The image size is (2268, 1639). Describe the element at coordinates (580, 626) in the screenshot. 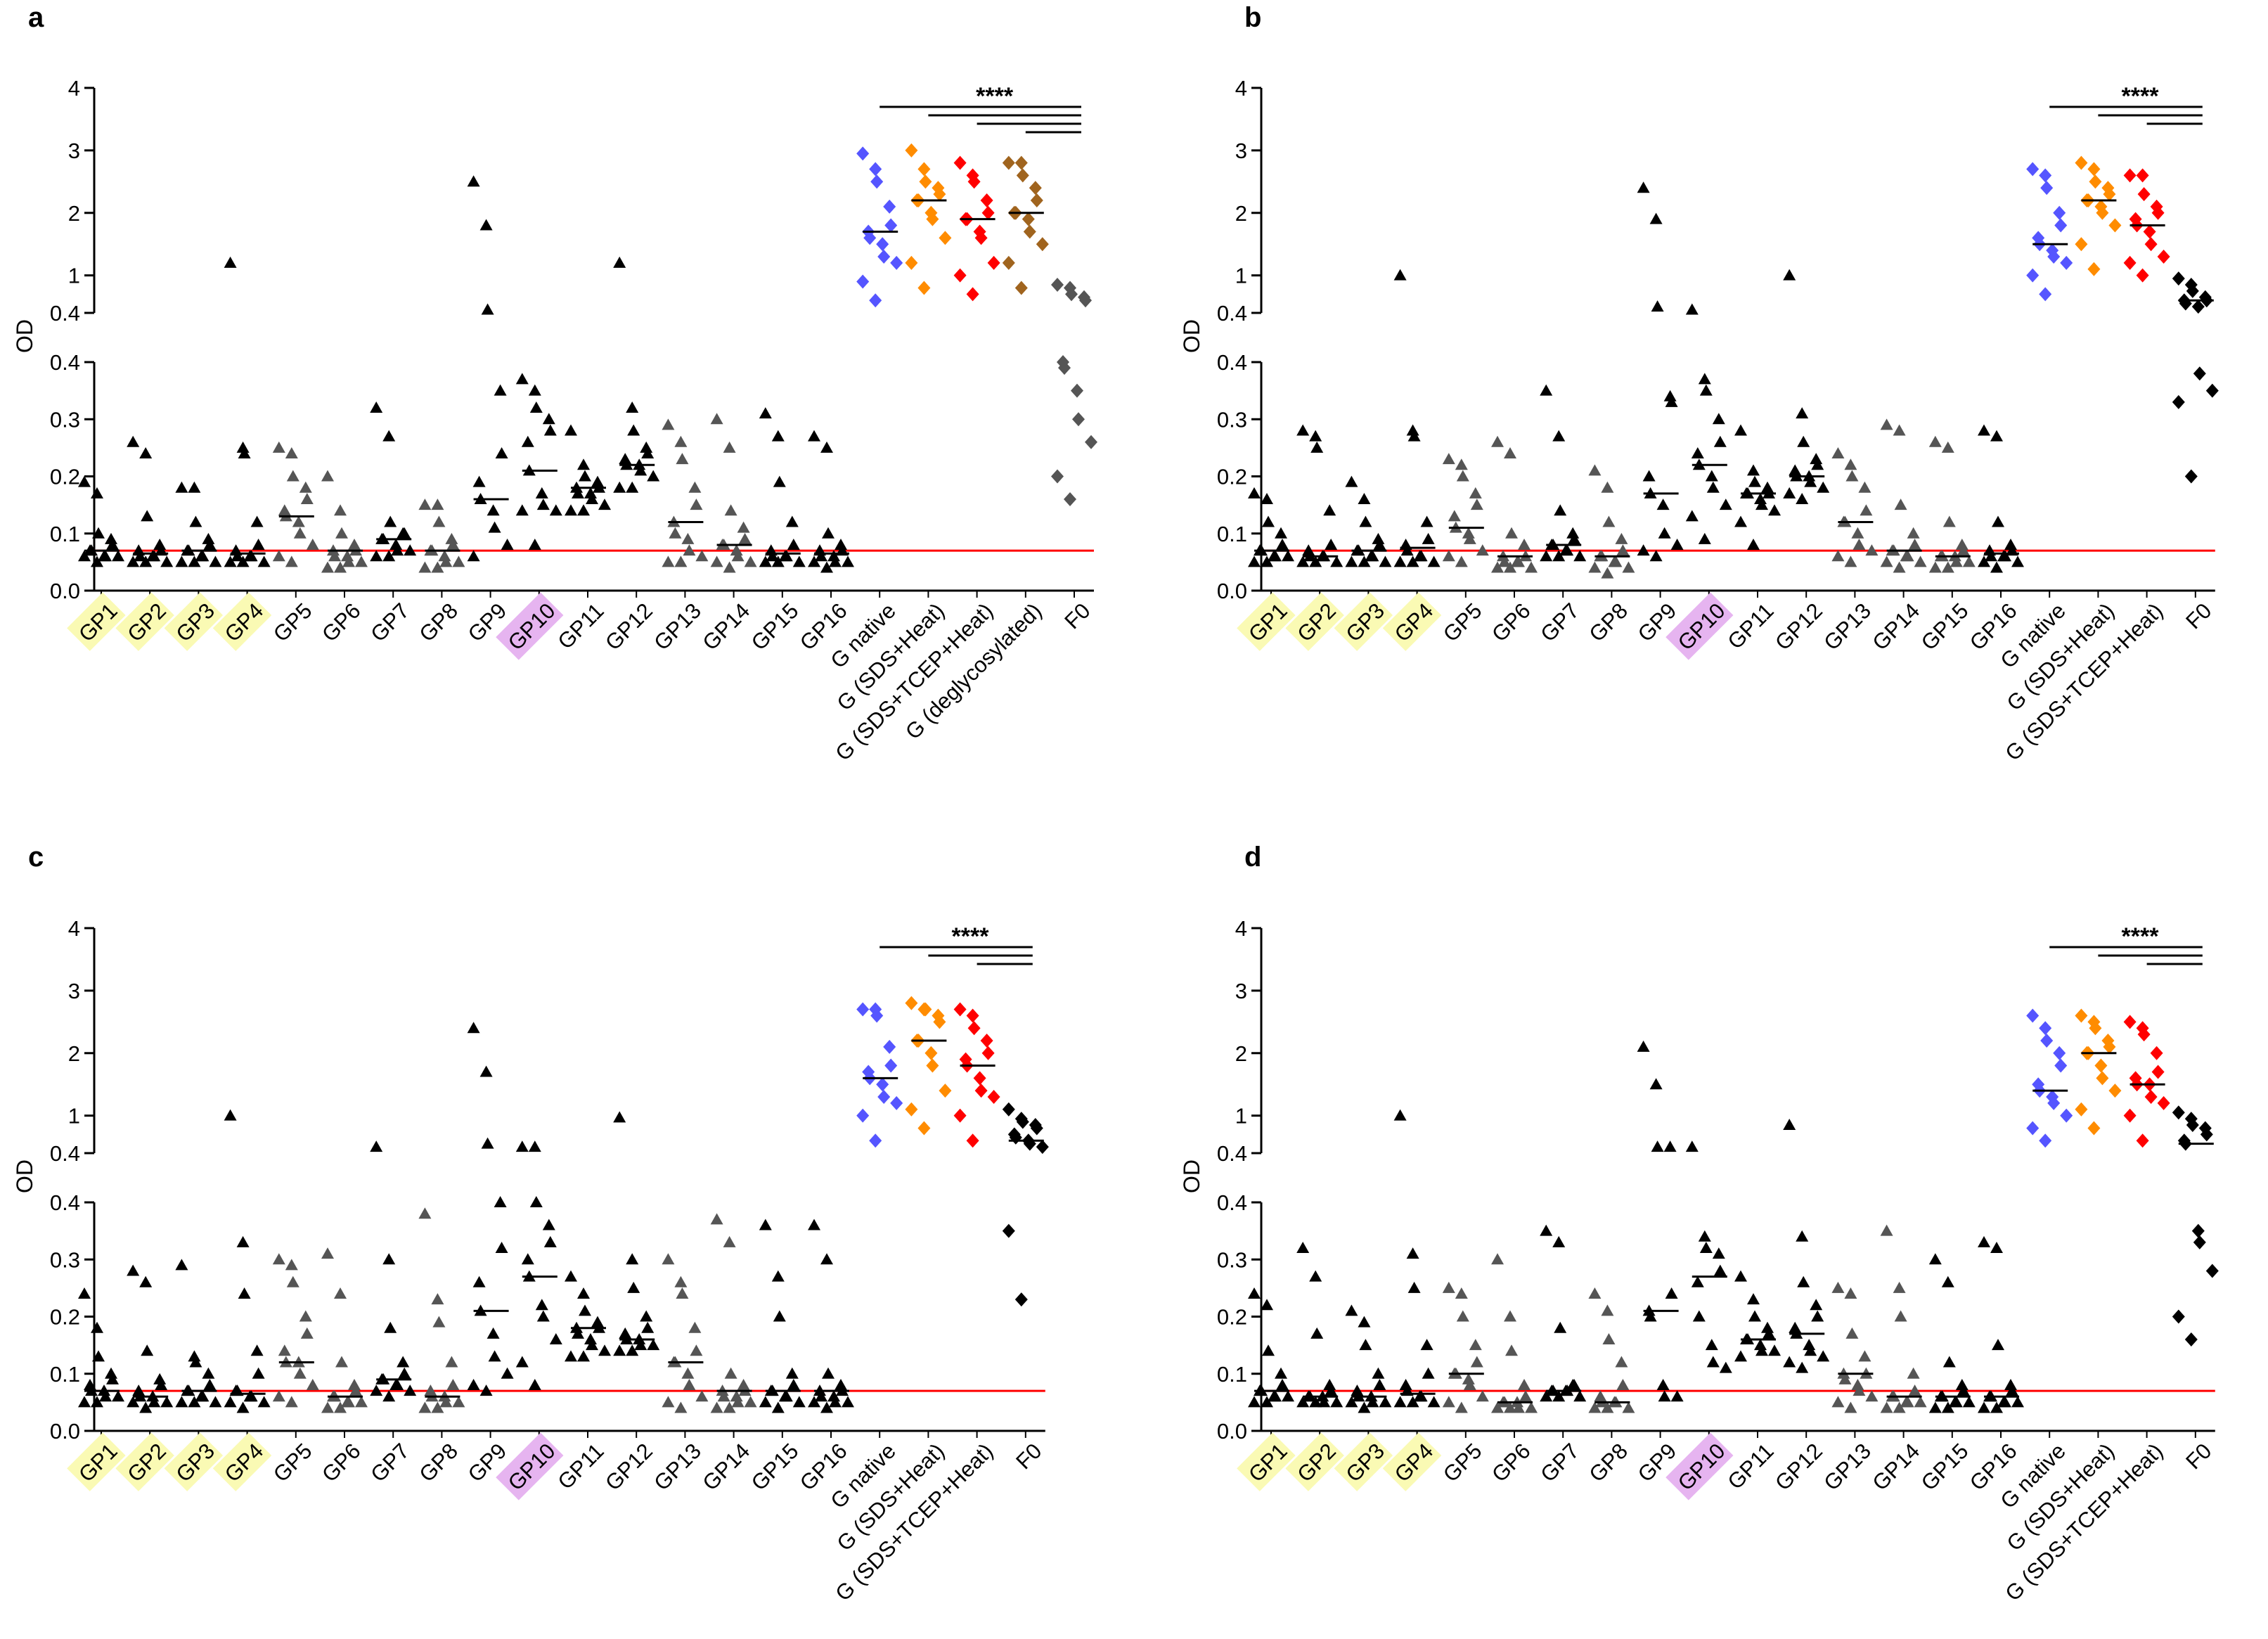

I see `x-tick-group: GP11` at that location.